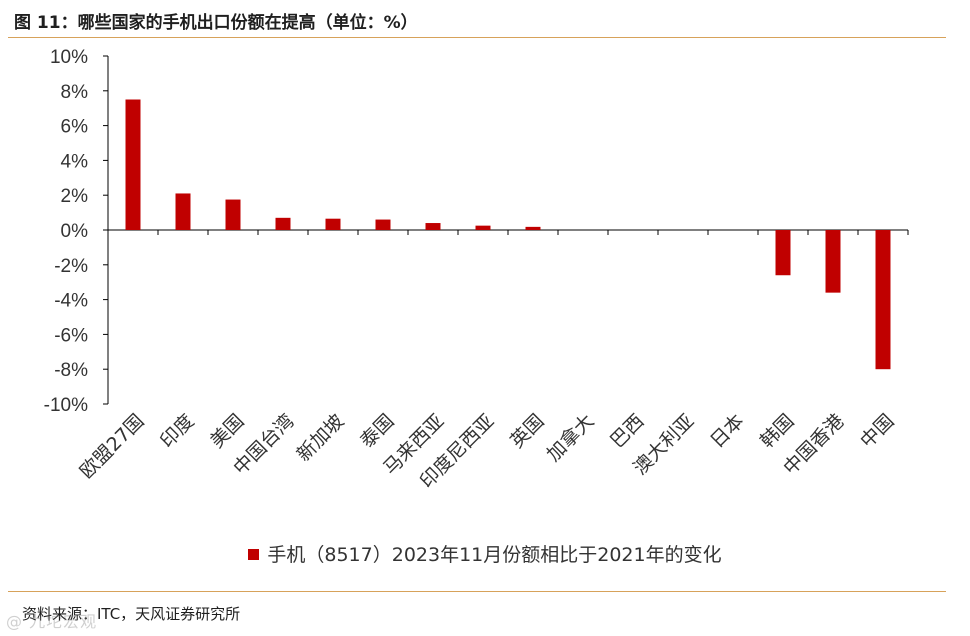  What do you see at coordinates (133, 164) in the screenshot?
I see `bar-欧盟27国` at bounding box center [133, 164].